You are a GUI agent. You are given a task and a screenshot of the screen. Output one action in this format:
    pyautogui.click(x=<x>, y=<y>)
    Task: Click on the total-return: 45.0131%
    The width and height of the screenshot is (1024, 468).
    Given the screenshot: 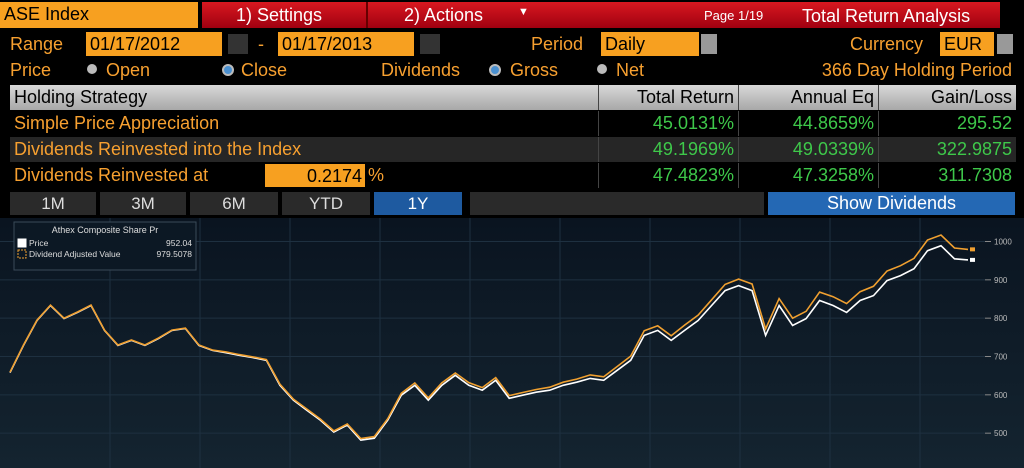 What is the action you would take?
    pyautogui.click(x=668, y=123)
    